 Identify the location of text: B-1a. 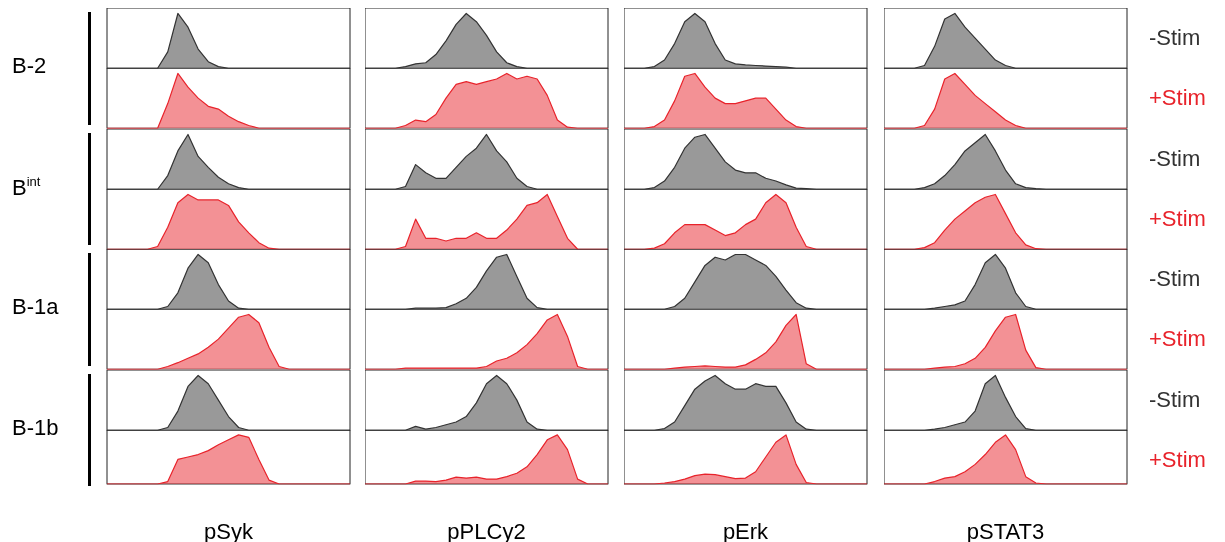
(36, 306).